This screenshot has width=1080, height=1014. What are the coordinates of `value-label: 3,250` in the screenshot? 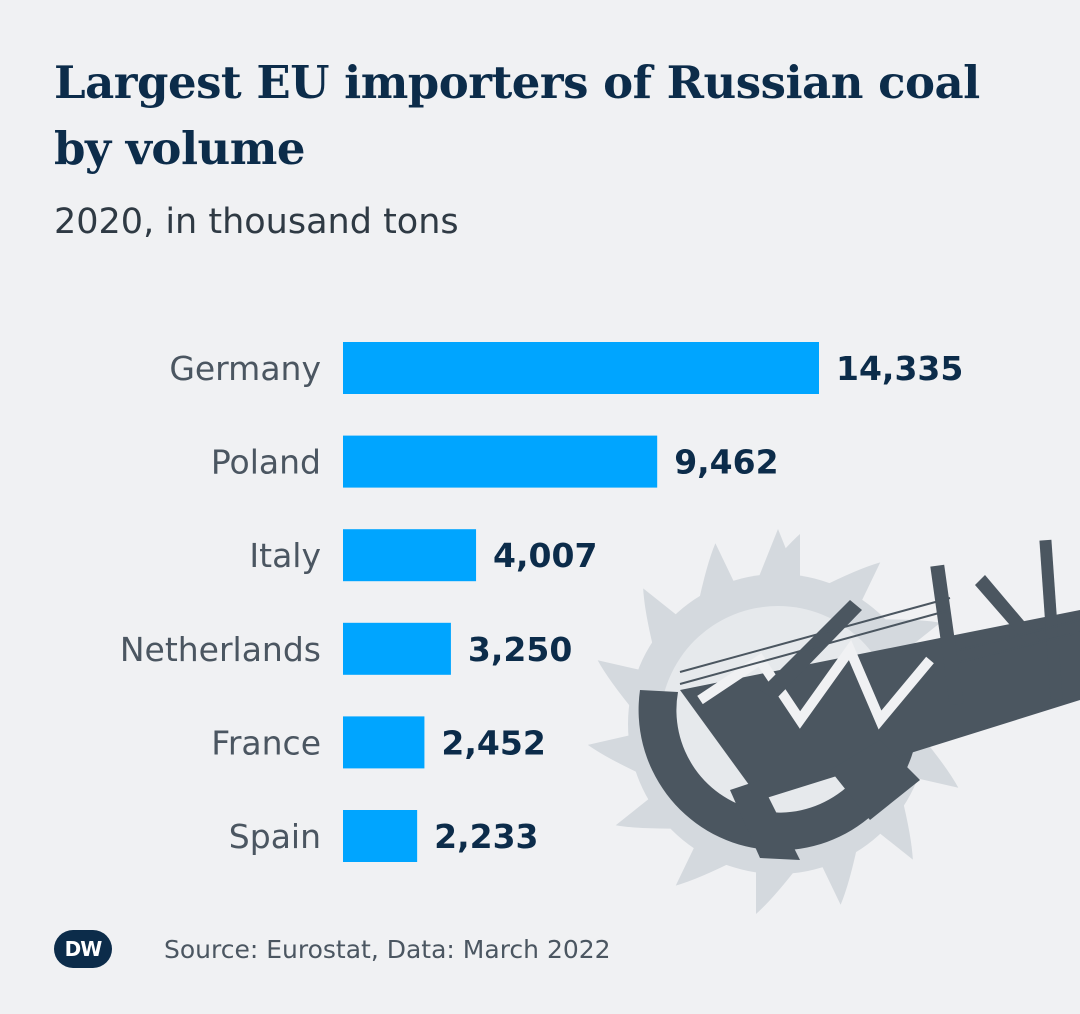 It's located at (520, 649).